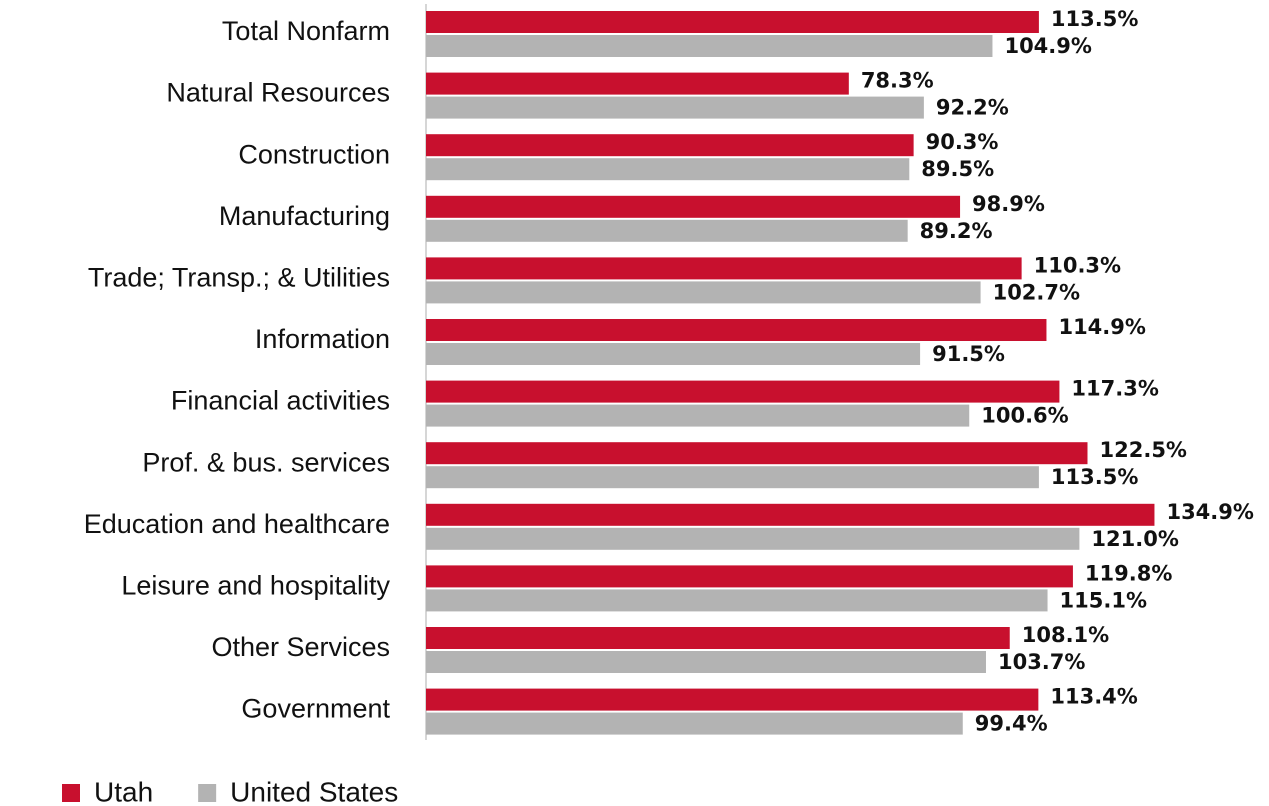 This screenshot has width=1269, height=806. What do you see at coordinates (1134, 539) in the screenshot?
I see `value-label: 121.0%` at bounding box center [1134, 539].